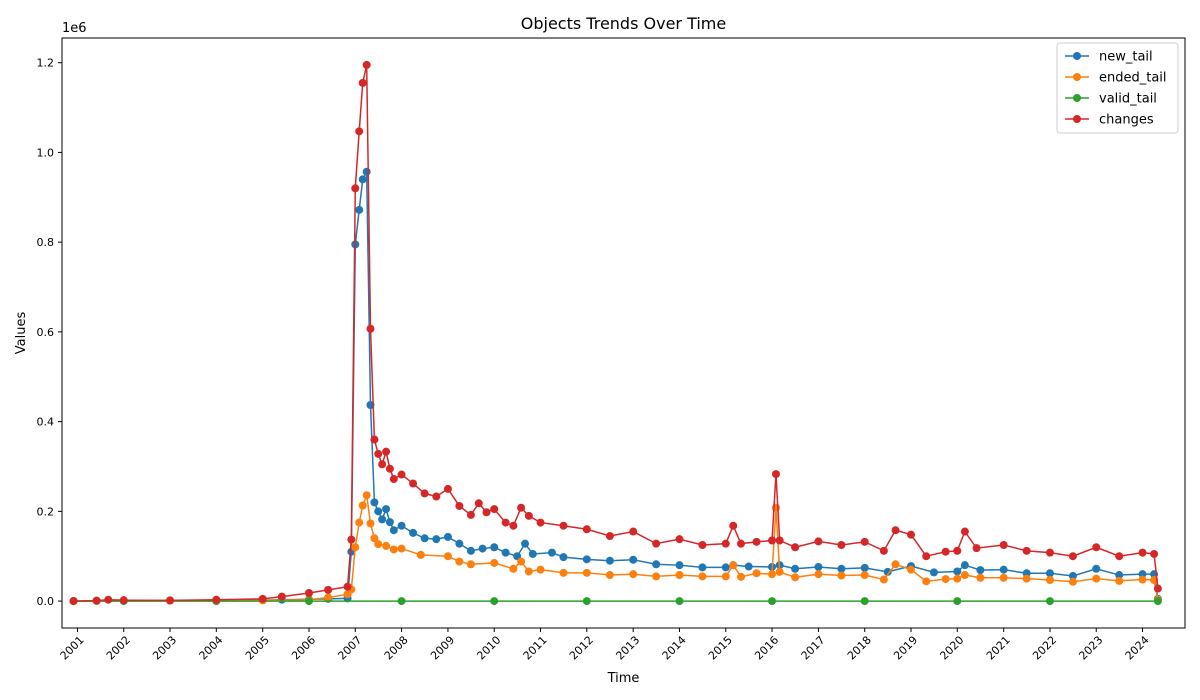 This screenshot has height=700, width=1200. Describe the element at coordinates (1117, 88) in the screenshot. I see `legend-box` at that location.